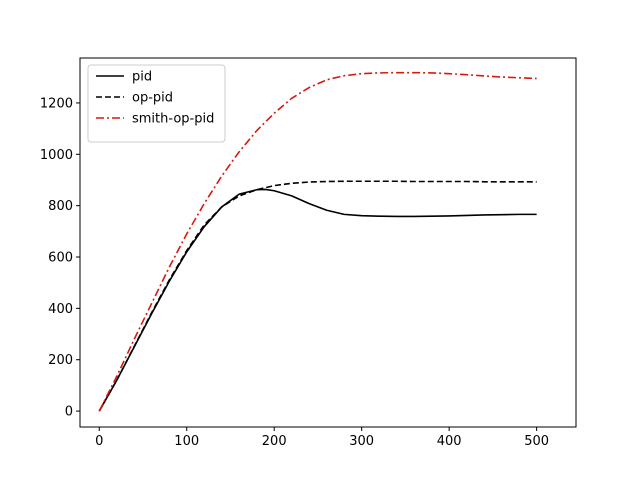 Image resolution: width=640 pixels, height=480 pixels. What do you see at coordinates (69, 412) in the screenshot?
I see `y-tick-label: 0` at bounding box center [69, 412].